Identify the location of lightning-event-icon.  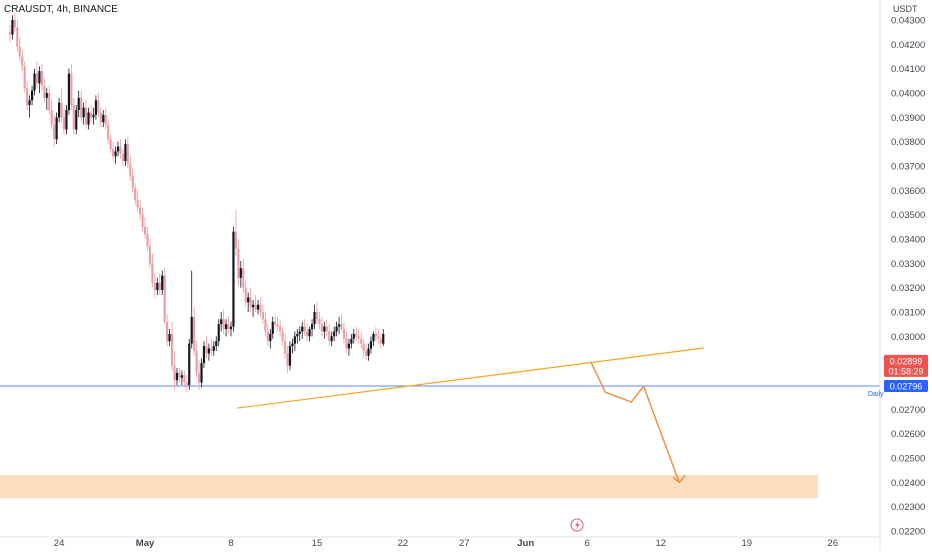
(577, 525).